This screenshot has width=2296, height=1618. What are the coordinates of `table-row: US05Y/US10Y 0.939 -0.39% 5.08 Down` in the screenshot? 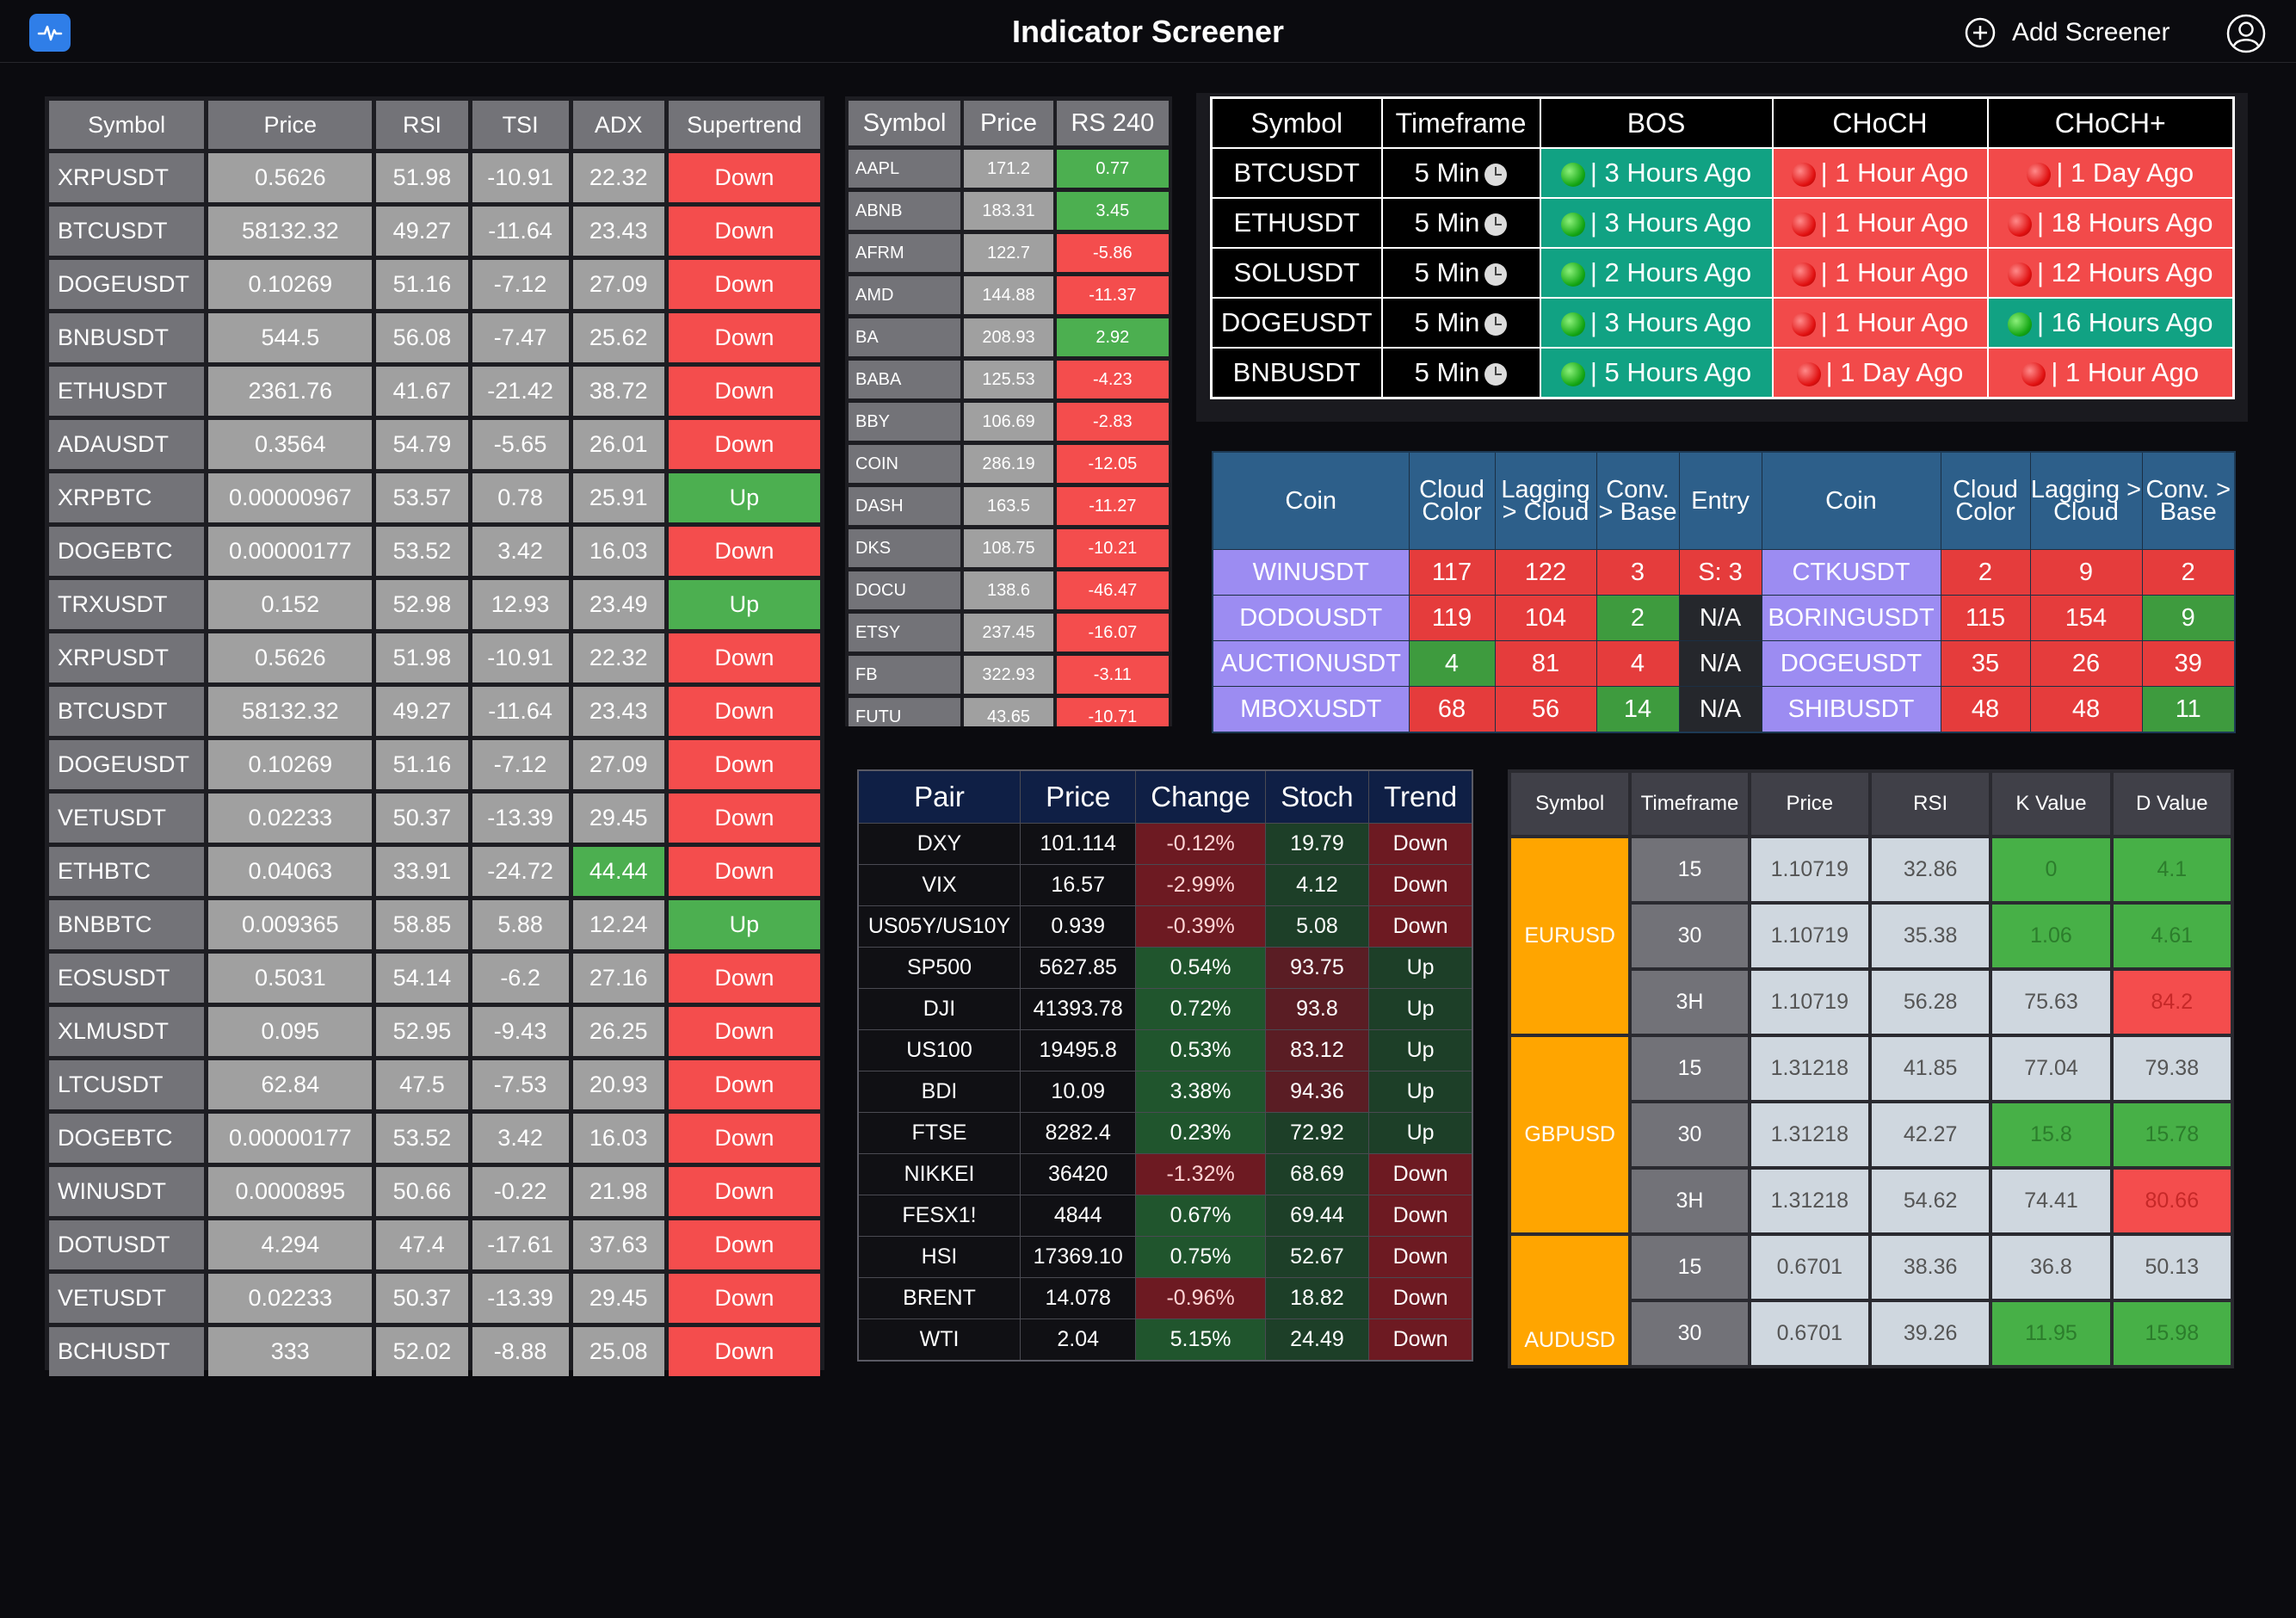 It's located at (1165, 927).